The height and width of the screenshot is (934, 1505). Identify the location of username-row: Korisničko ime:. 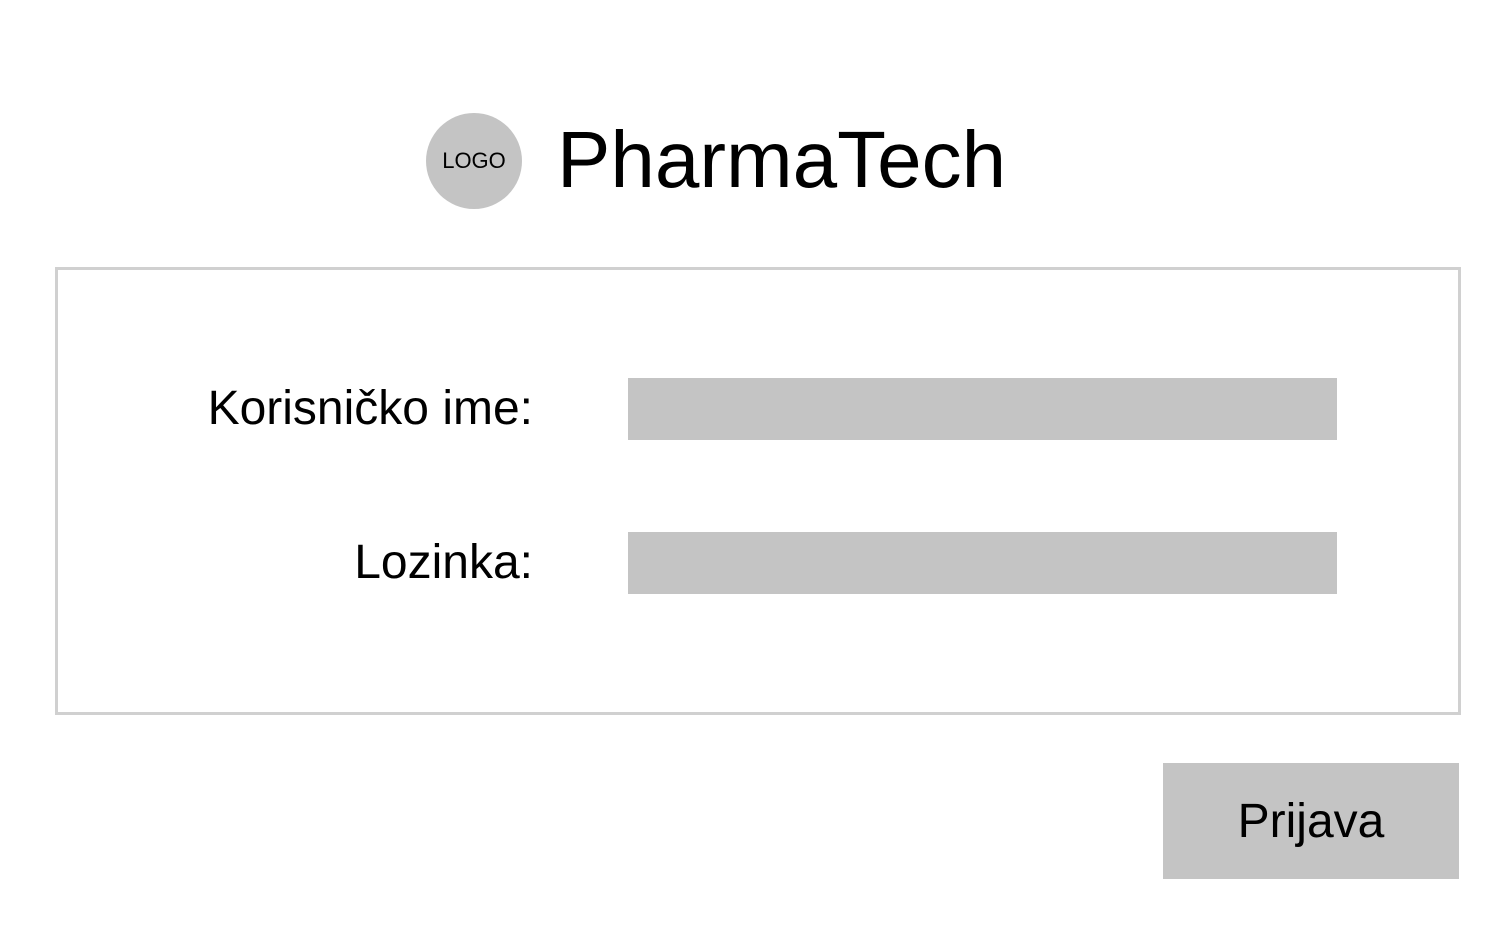
(758, 409).